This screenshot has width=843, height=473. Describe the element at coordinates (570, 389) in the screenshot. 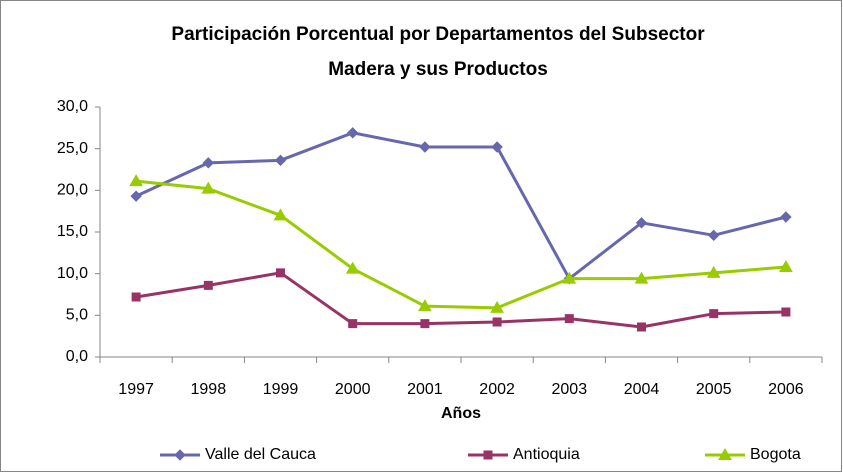

I see `x-tick-label: 2003` at that location.